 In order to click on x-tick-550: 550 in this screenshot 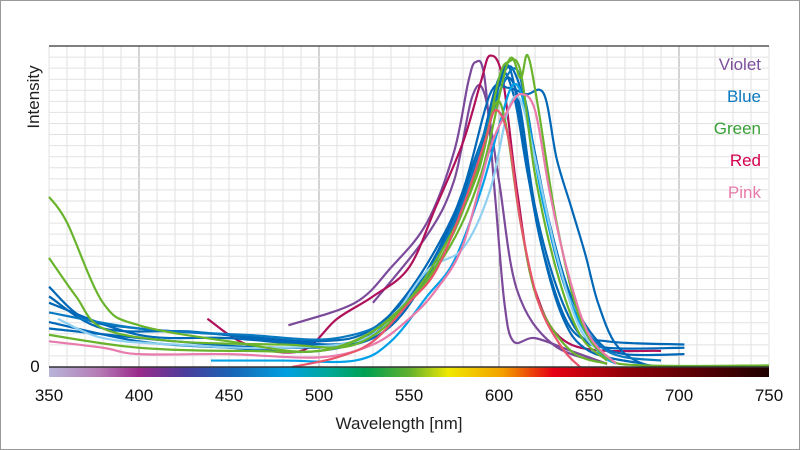, I will do `click(409, 395)`.